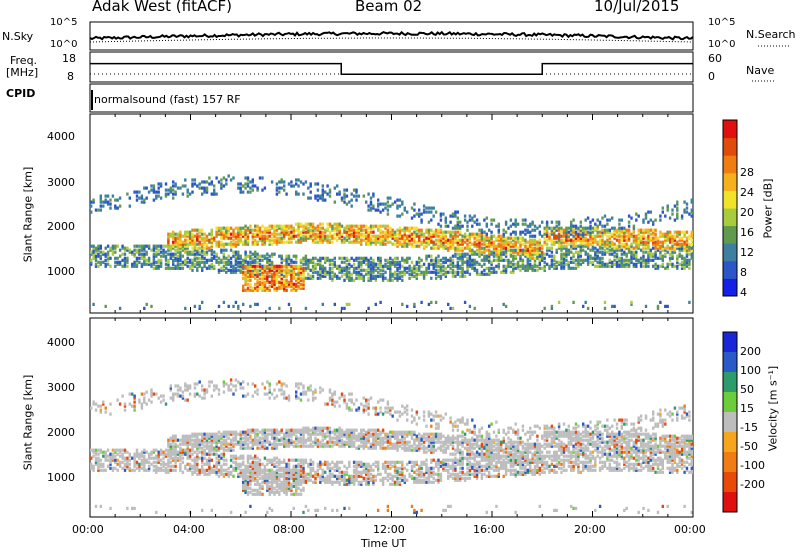 Image resolution: width=800 pixels, height=554 pixels. I want to click on velocity-cbar-tick: 15, so click(747, 408).